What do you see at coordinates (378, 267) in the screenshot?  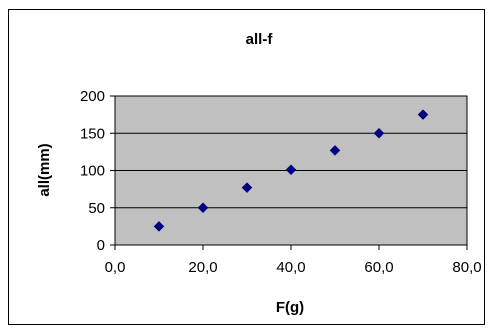 I see `x-tick-label: 60,0` at bounding box center [378, 267].